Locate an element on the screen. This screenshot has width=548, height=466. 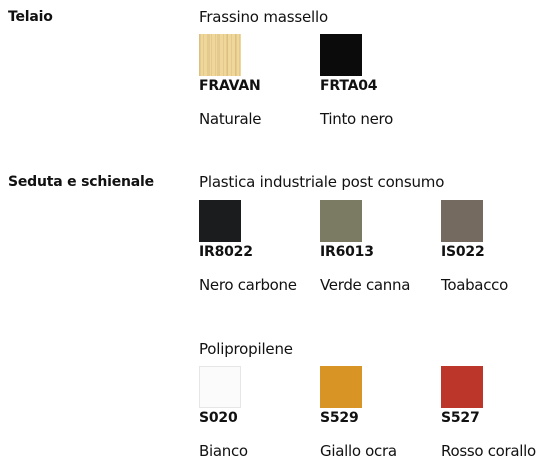
swatch-code: S529 is located at coordinates (339, 418).